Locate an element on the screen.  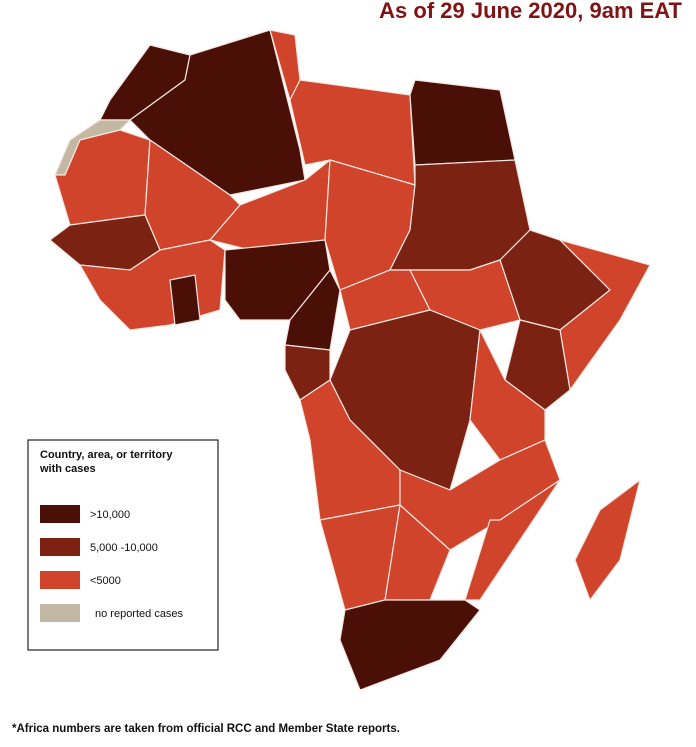
title: As of 29 June 2020, 9am EAT is located at coordinates (530, 11).